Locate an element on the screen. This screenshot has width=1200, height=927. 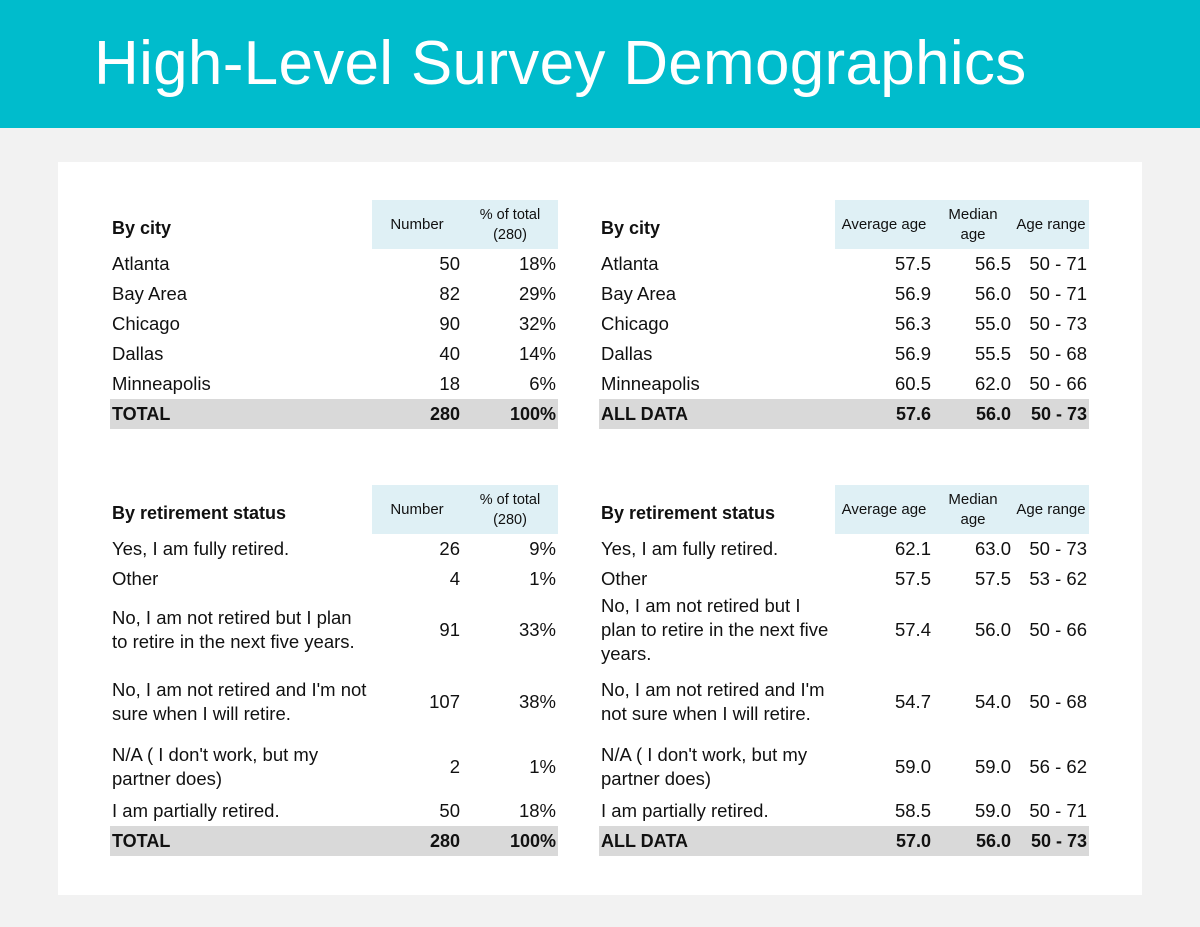
cell-number: 91 is located at coordinates (449, 629).